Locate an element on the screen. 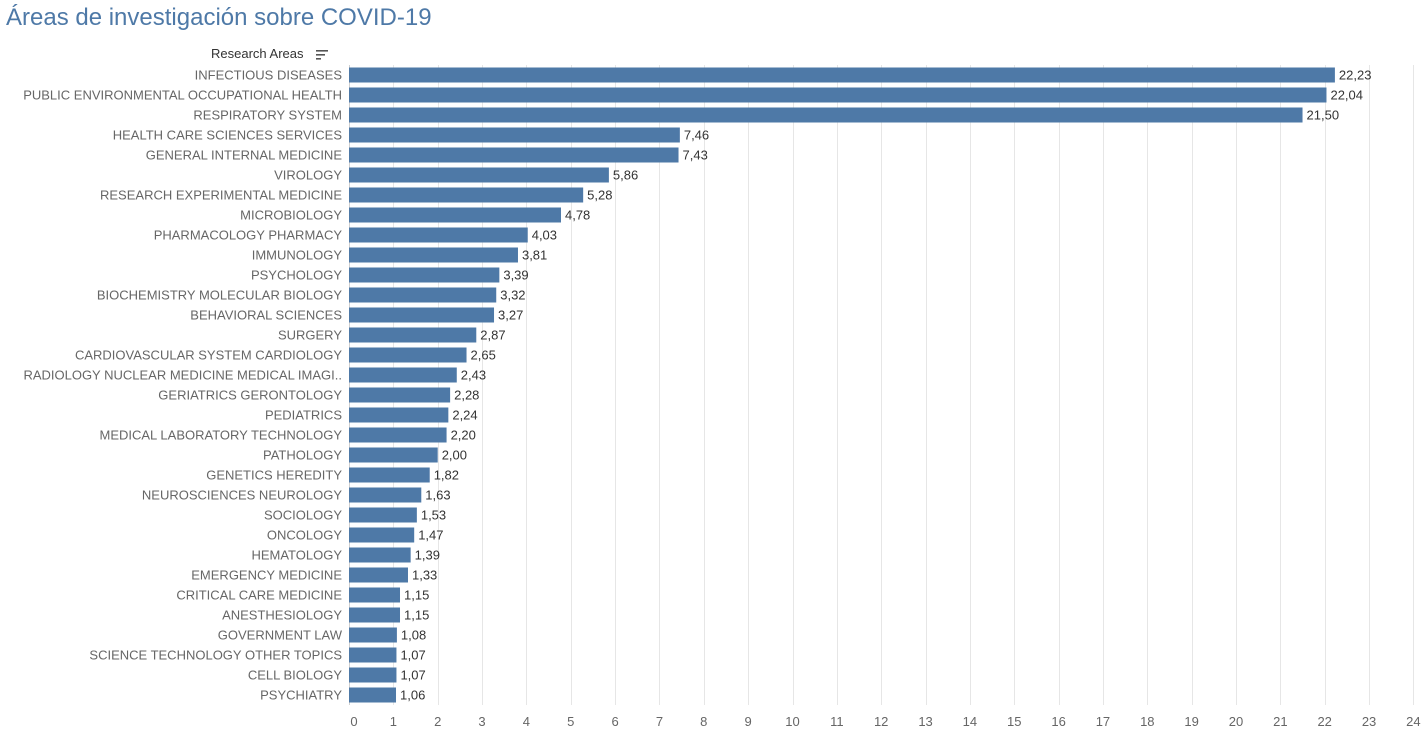 Image resolution: width=1428 pixels, height=742 pixels. value-label: 1,47 is located at coordinates (430, 535).